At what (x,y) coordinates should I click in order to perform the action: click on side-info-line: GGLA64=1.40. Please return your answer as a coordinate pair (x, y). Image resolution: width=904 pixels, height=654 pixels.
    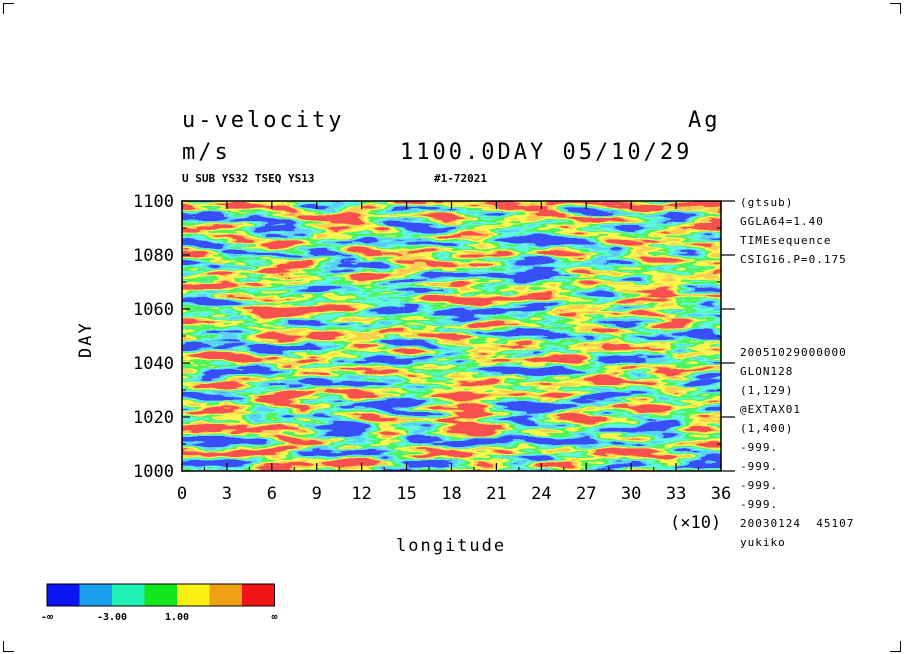
    Looking at the image, I should click on (782, 221).